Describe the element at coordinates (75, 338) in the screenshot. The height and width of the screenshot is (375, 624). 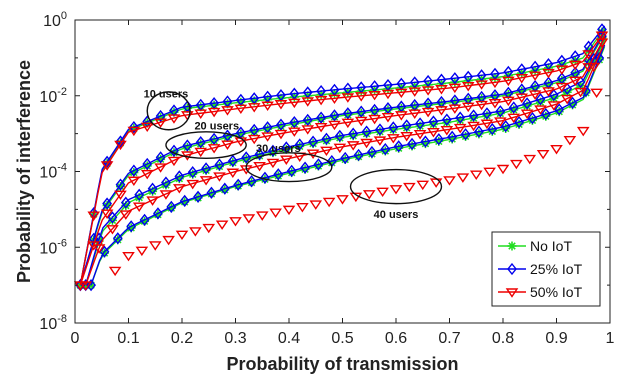
I see `x-tick-label: 0` at that location.